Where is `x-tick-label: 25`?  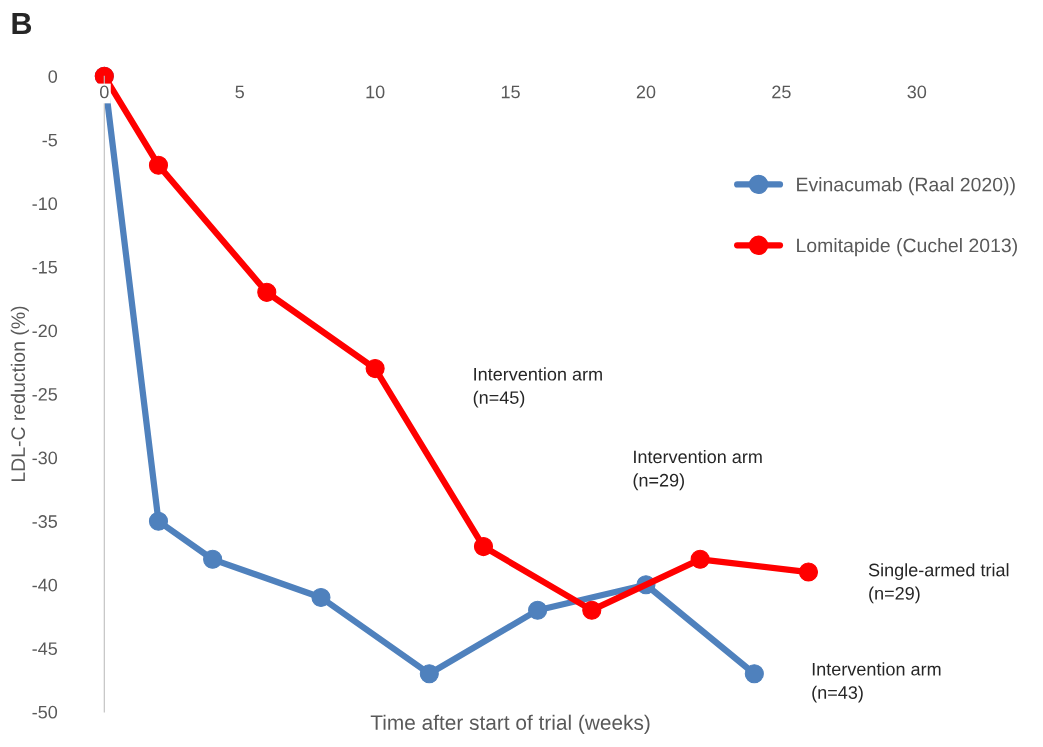
x-tick-label: 25 is located at coordinates (781, 92).